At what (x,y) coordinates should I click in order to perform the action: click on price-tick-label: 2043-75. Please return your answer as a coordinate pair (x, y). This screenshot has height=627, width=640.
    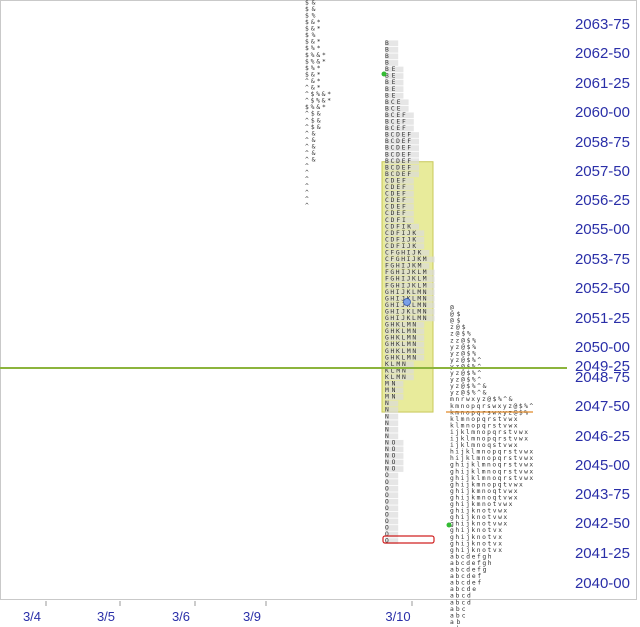
    Looking at the image, I should click on (602, 494).